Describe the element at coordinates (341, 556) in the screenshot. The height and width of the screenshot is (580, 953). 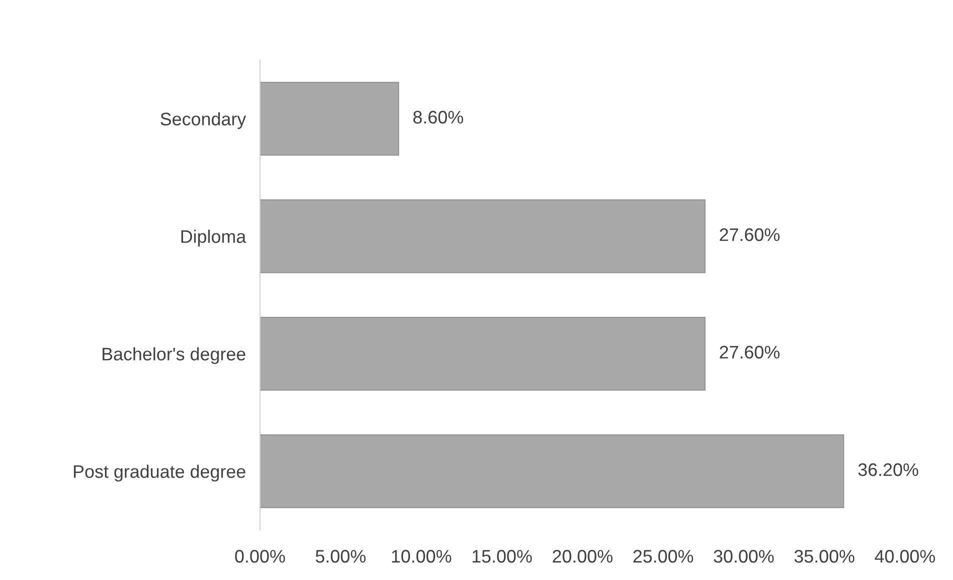
I see `x-tick-label: 5.00%` at that location.